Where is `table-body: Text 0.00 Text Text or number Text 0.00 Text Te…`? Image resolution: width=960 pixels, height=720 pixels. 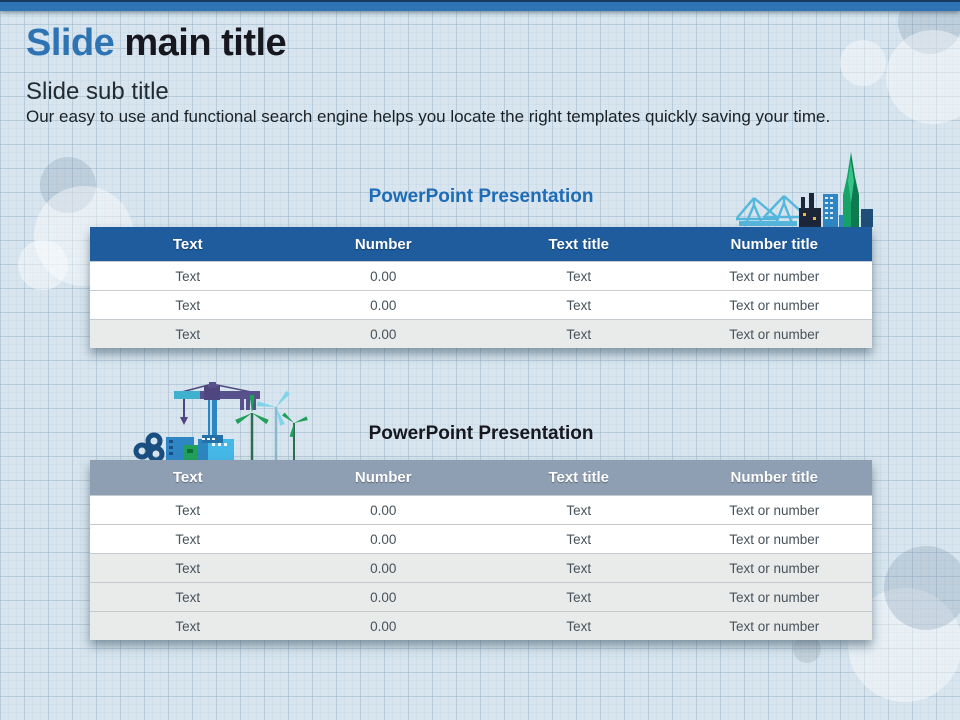
table-body: Text 0.00 Text Text or number Text 0.00 Text Te… is located at coordinates (481, 304).